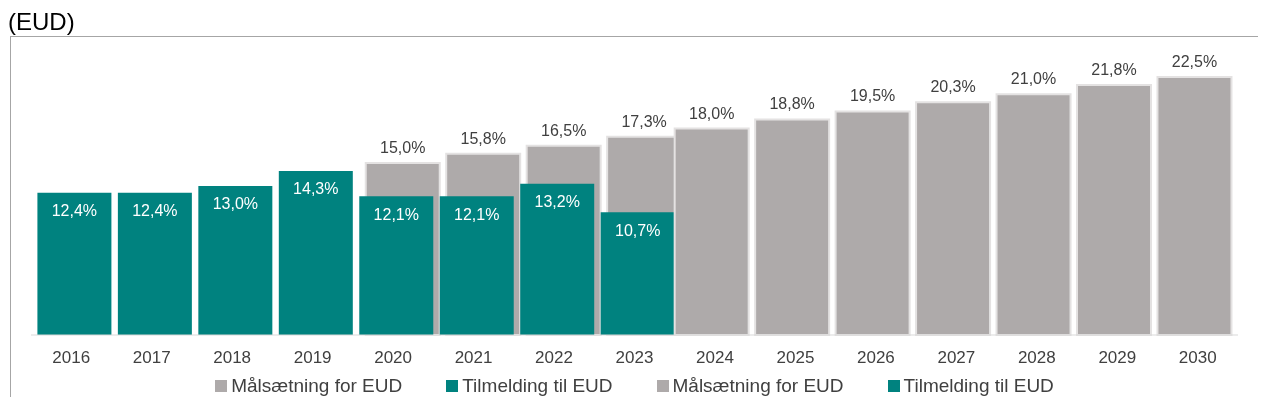  Describe the element at coordinates (235, 204) in the screenshot. I see `data-label: 13,0%` at that location.